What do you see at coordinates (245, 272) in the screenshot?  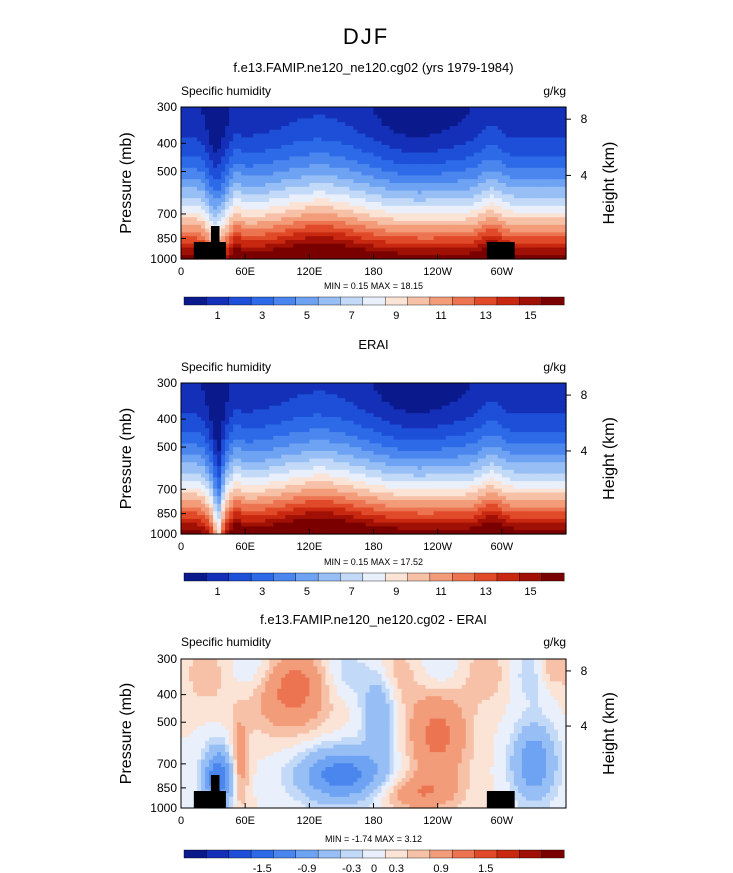 I see `x-tick-label: 60E` at bounding box center [245, 272].